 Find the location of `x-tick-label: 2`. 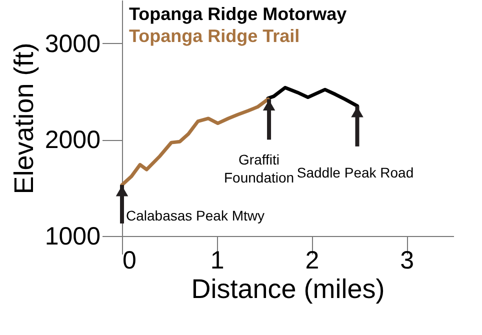

x-tick-label: 2 is located at coordinates (312, 260).